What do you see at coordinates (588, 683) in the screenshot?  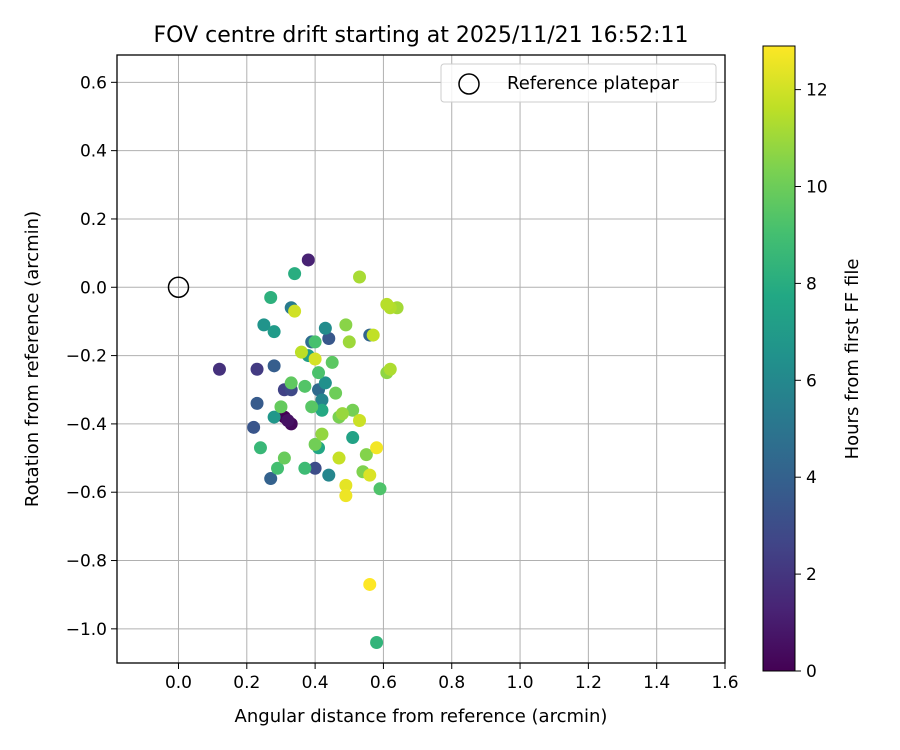 I see `x-tick-label: 1.2` at bounding box center [588, 683].